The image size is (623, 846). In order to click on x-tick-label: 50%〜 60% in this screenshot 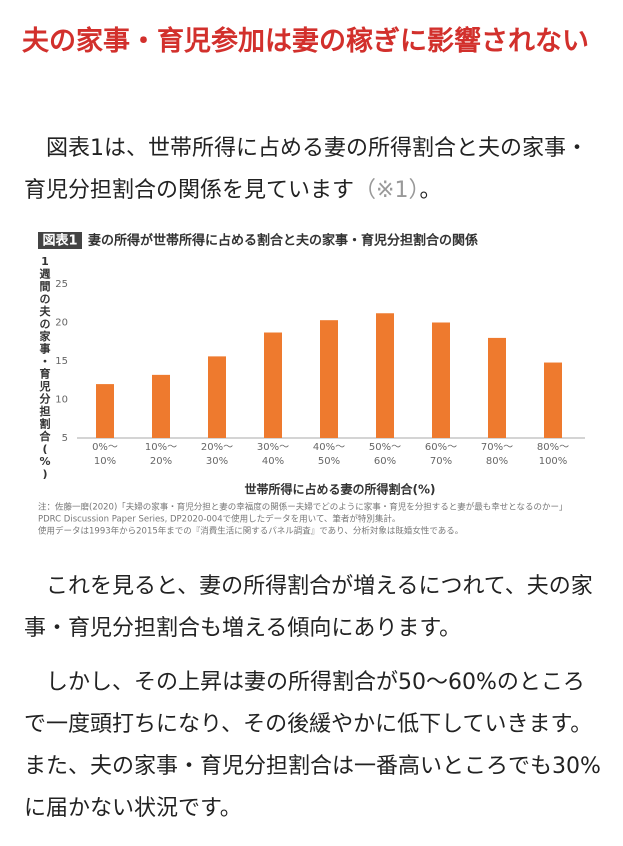, I will do `click(385, 454)`.